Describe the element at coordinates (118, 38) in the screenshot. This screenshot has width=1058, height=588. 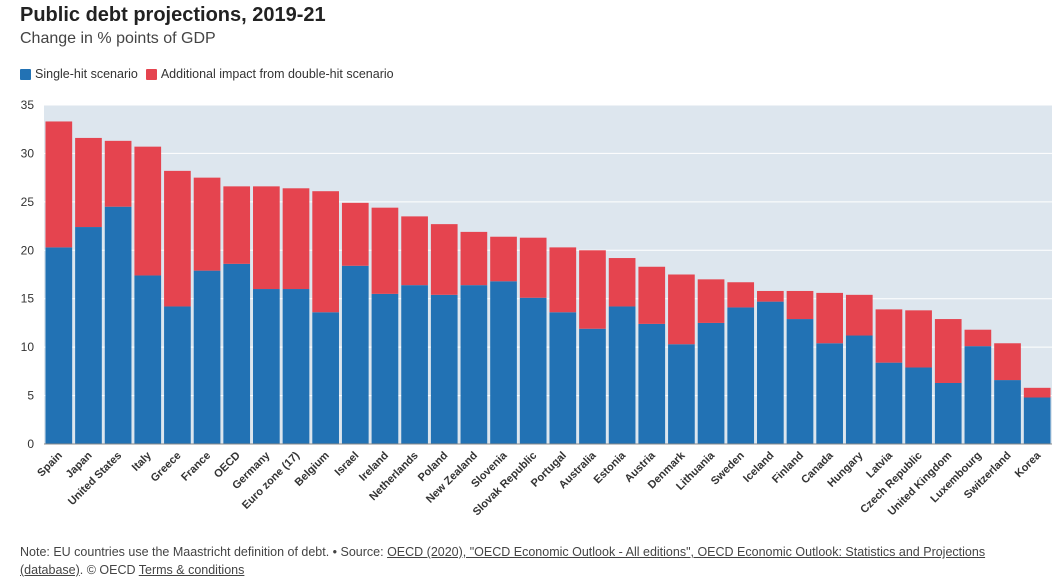
I see `chart-subtitle: Change in % points of GDP` at that location.